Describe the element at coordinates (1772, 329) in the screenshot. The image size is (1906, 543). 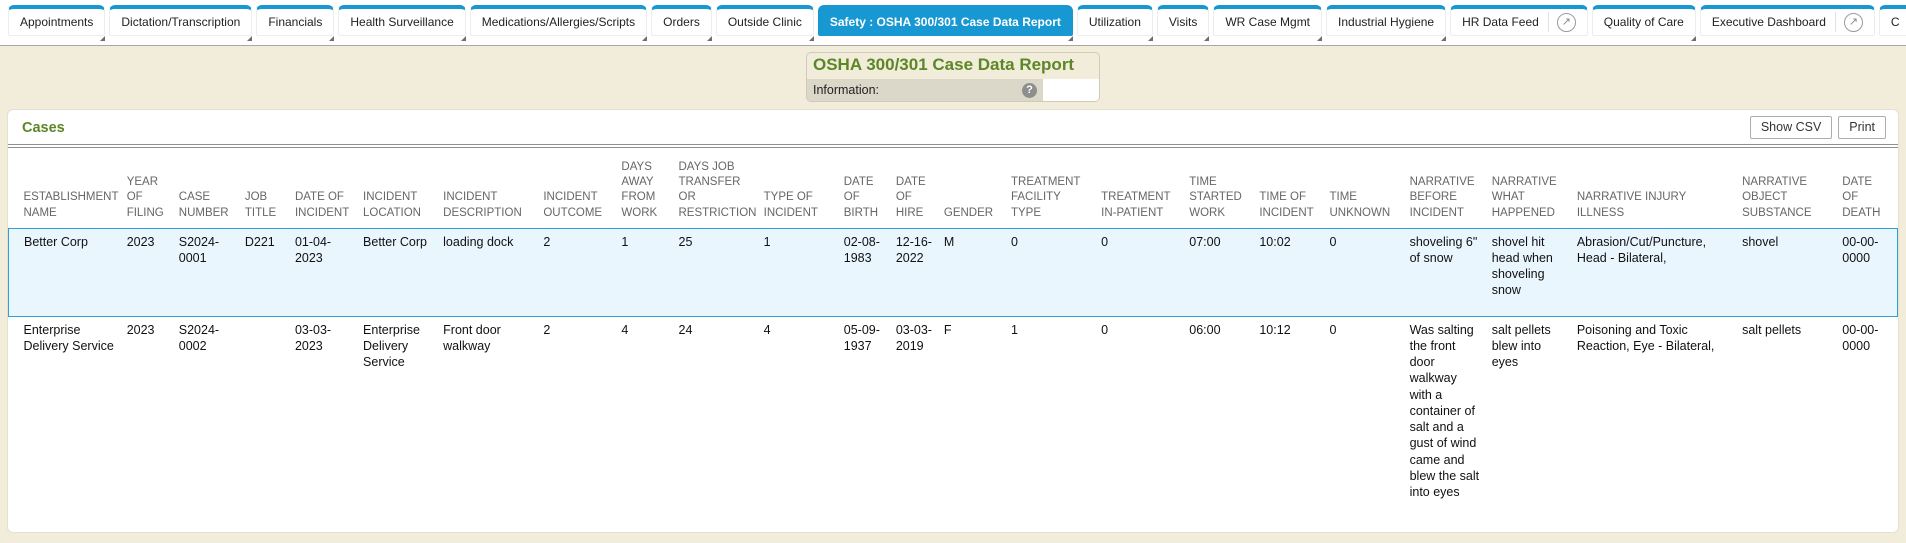
I see `table-cell: salt pellets` at that location.